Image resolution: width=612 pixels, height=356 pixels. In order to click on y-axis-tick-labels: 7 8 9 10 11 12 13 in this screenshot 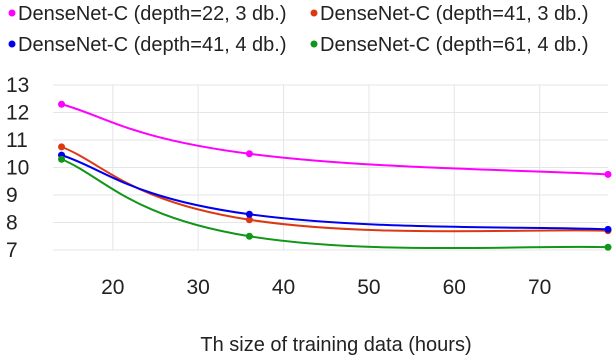, I will do `click(17, 168)`.